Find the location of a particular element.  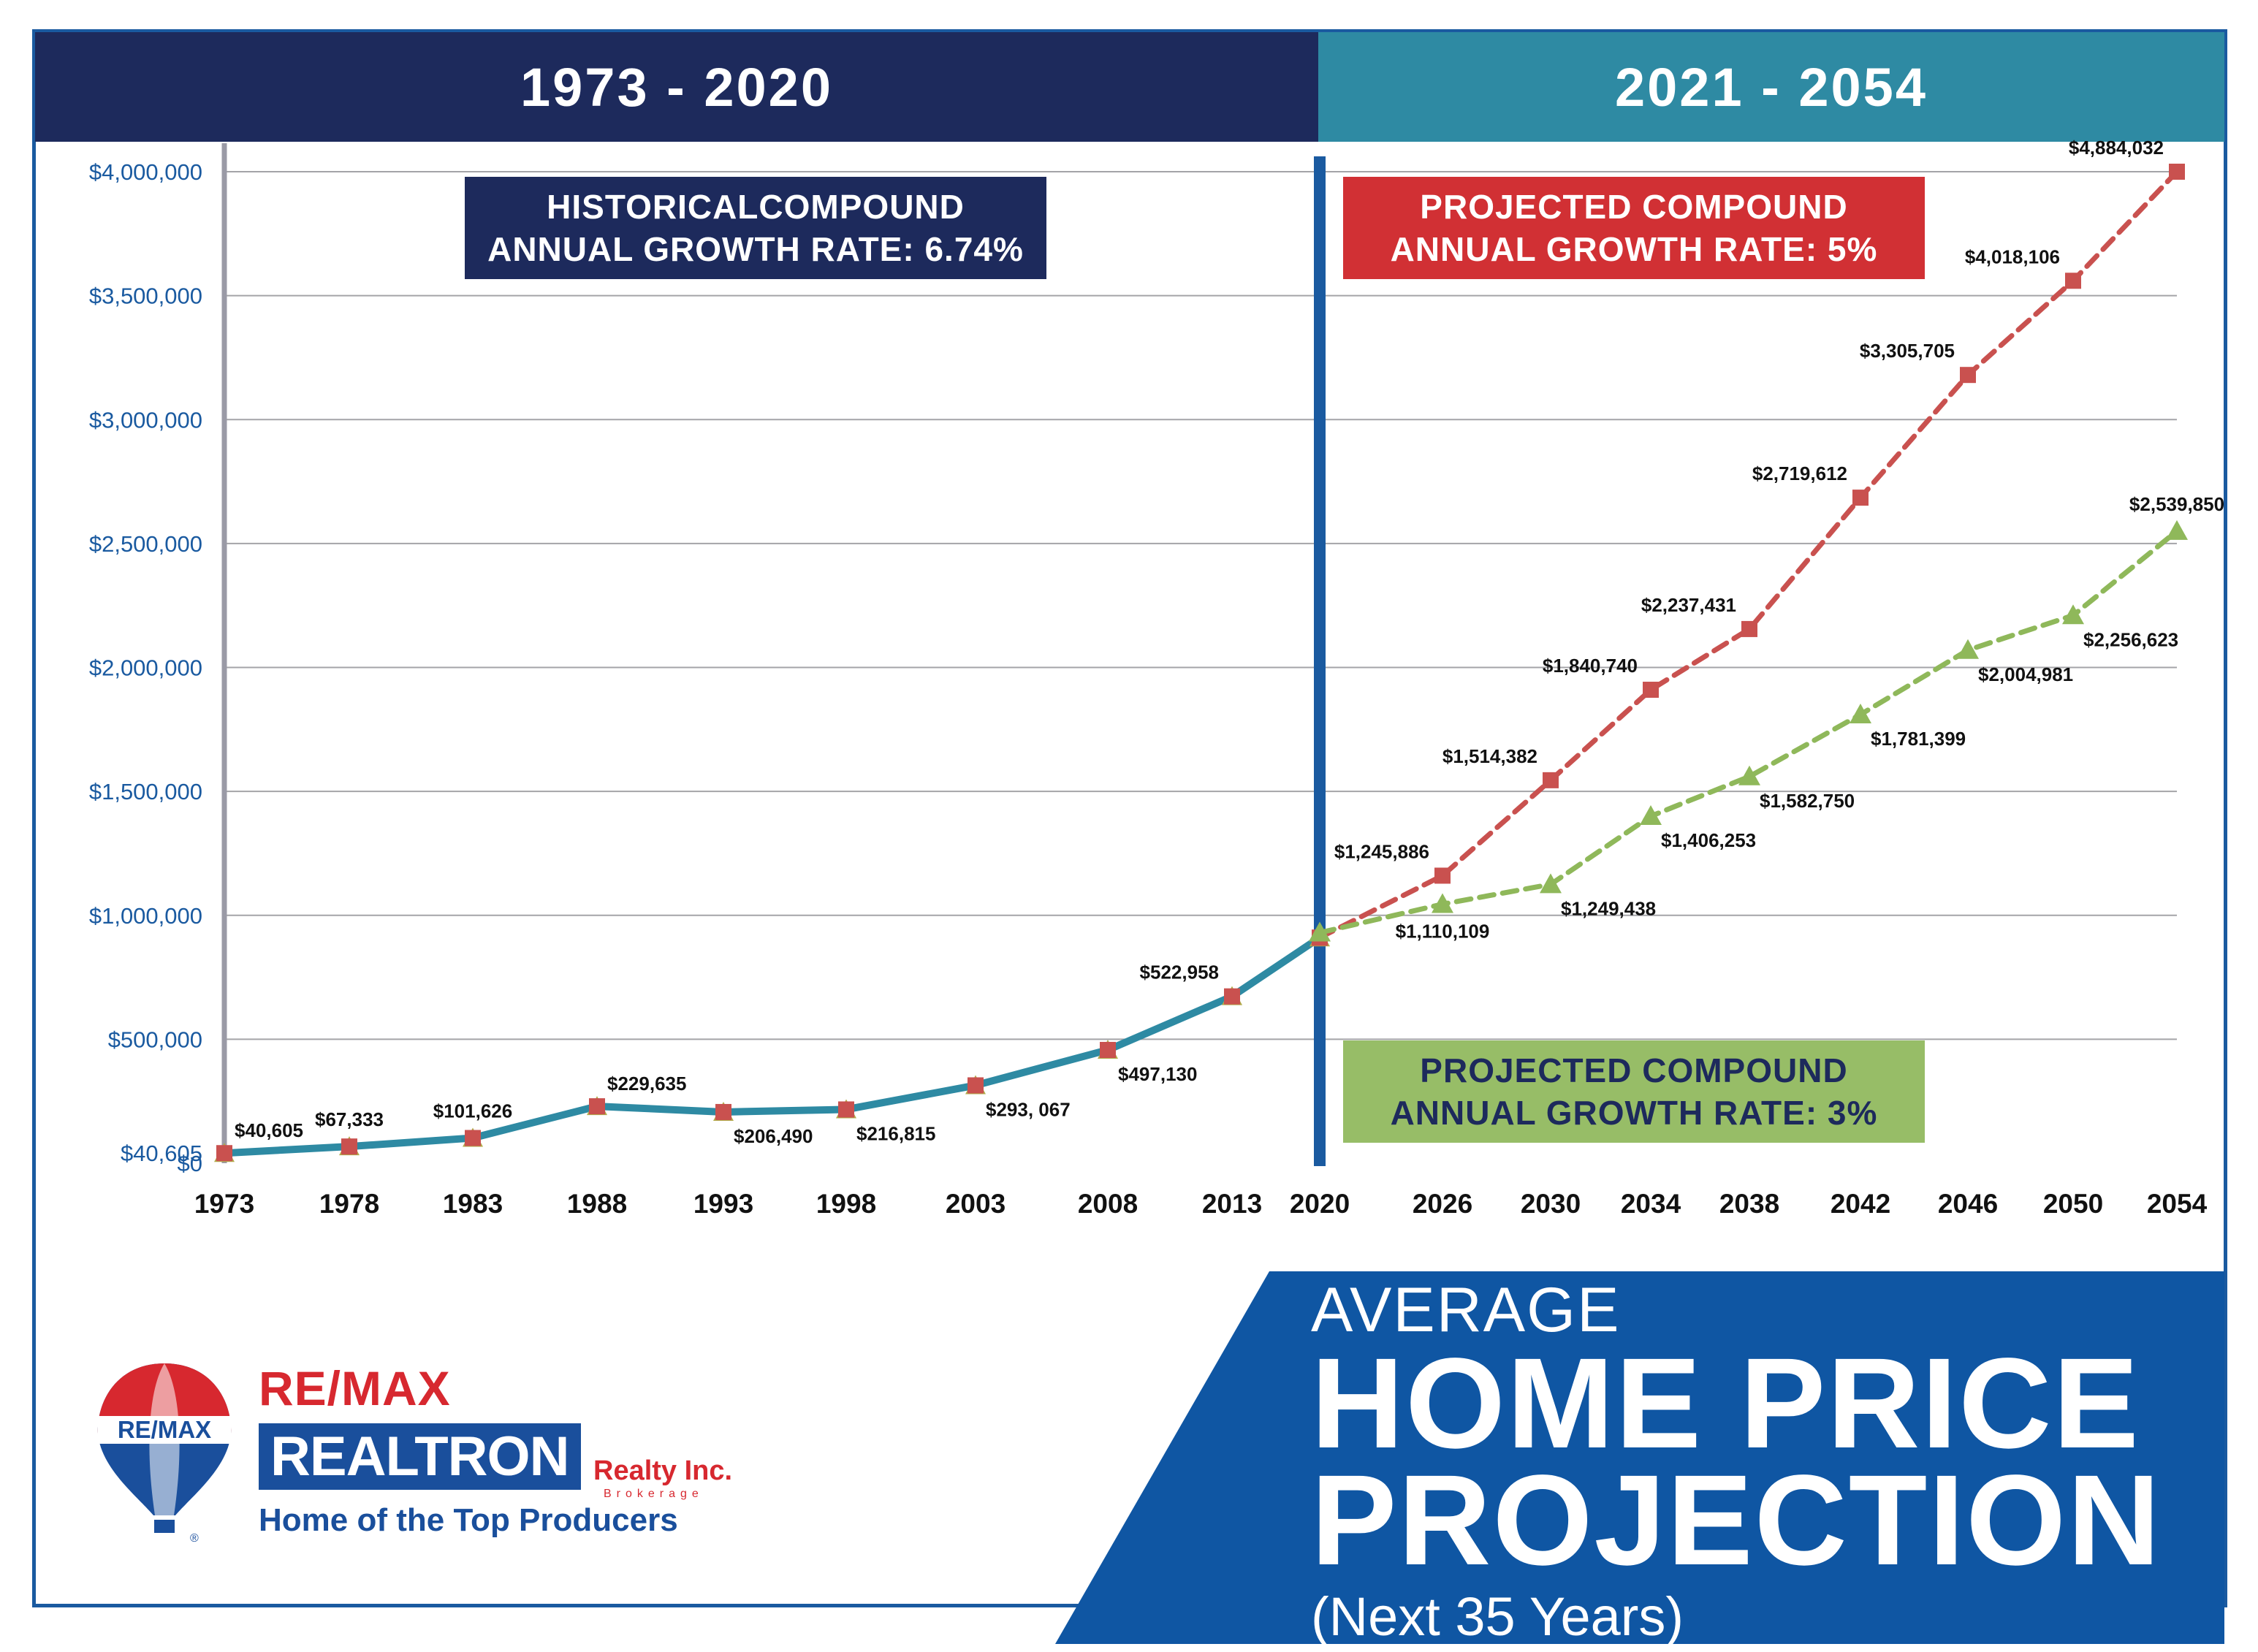

period-header-projected: 2021 - 2054 is located at coordinates (1771, 87).